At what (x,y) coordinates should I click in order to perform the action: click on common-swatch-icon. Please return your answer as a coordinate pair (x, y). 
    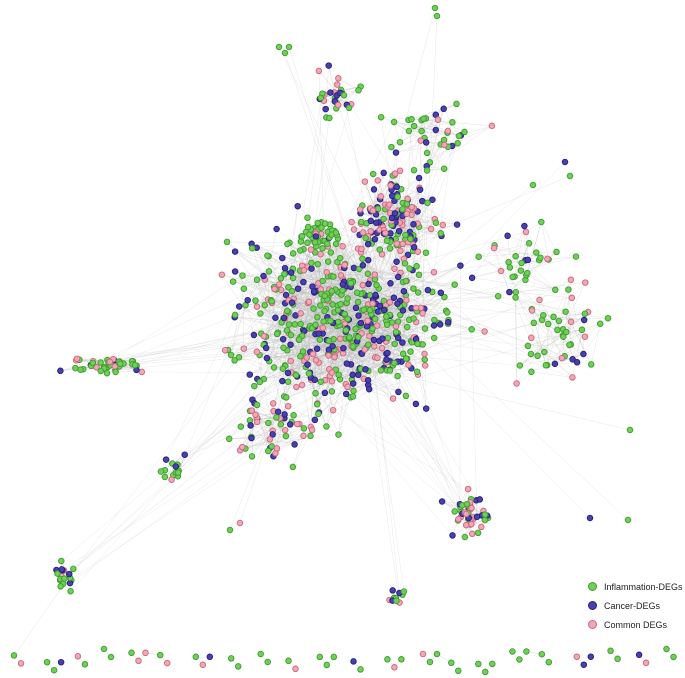
    Looking at the image, I should click on (592, 624).